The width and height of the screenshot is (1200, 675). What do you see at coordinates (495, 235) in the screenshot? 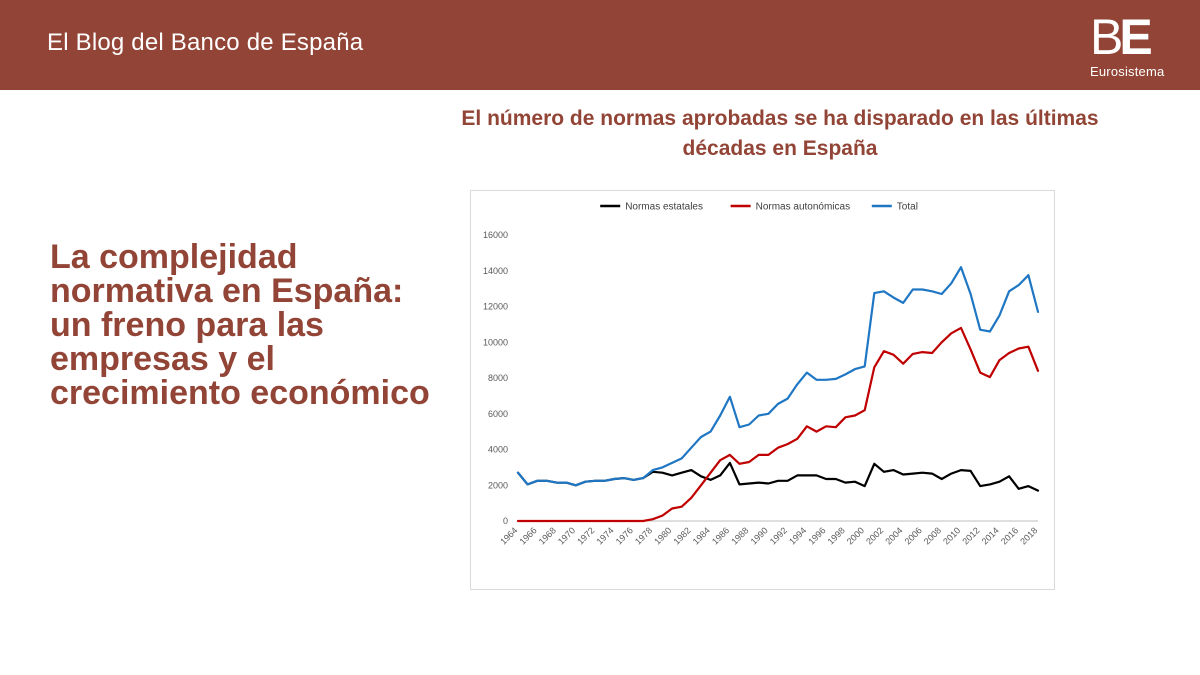
I see `y-tick-label: 16000` at bounding box center [495, 235].